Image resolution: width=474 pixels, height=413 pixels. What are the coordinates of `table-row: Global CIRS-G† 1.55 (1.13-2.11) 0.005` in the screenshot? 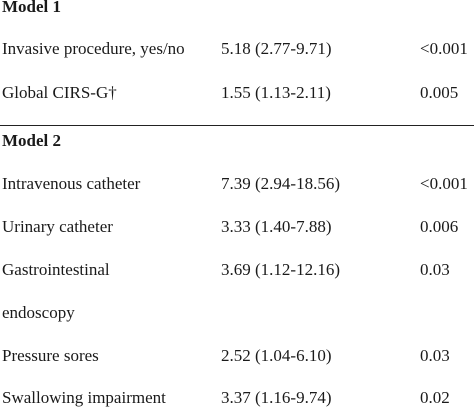 It's located at (237, 93).